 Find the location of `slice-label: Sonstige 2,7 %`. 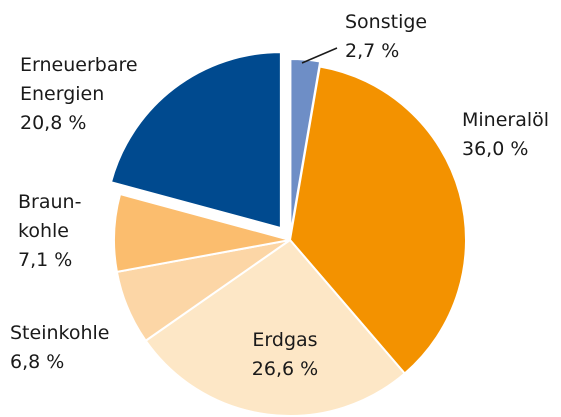

slice-label: Sonstige 2,7 % is located at coordinates (386, 36).